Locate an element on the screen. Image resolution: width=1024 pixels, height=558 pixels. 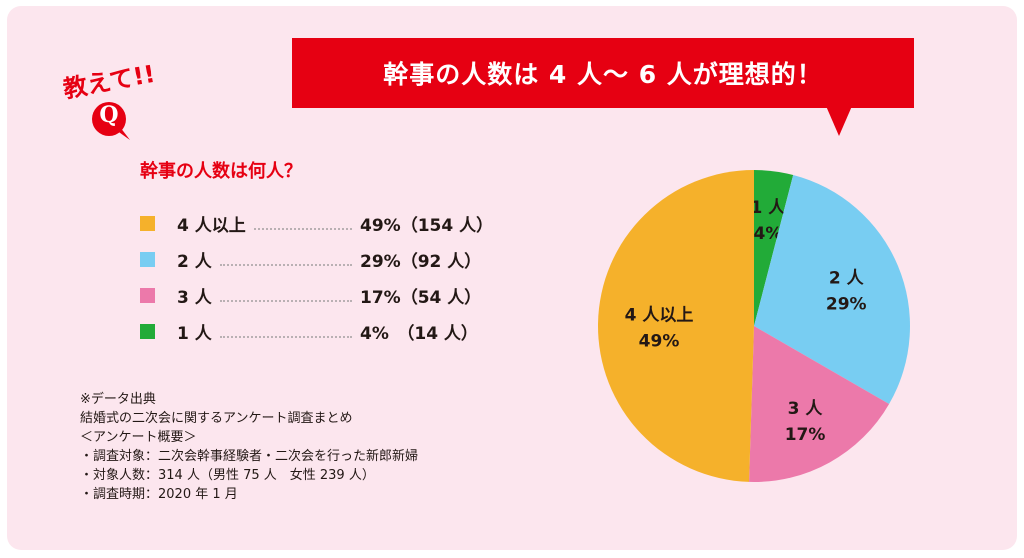
note-line: ※データ出典 is located at coordinates (118, 399).